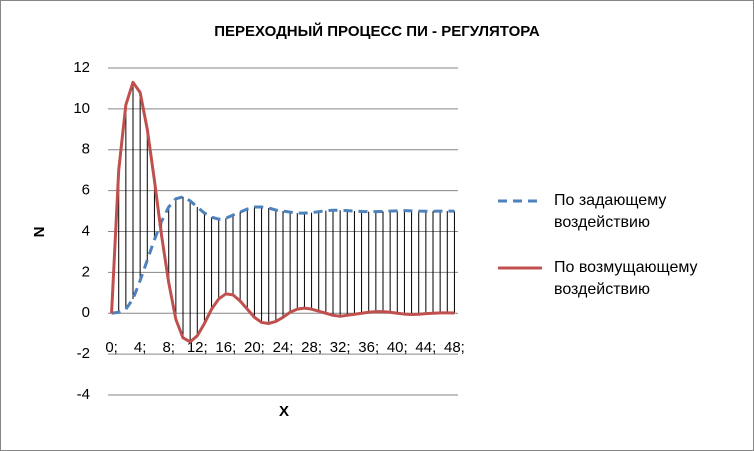  Describe the element at coordinates (140, 347) in the screenshot. I see `x-tick-label: 4;` at that location.